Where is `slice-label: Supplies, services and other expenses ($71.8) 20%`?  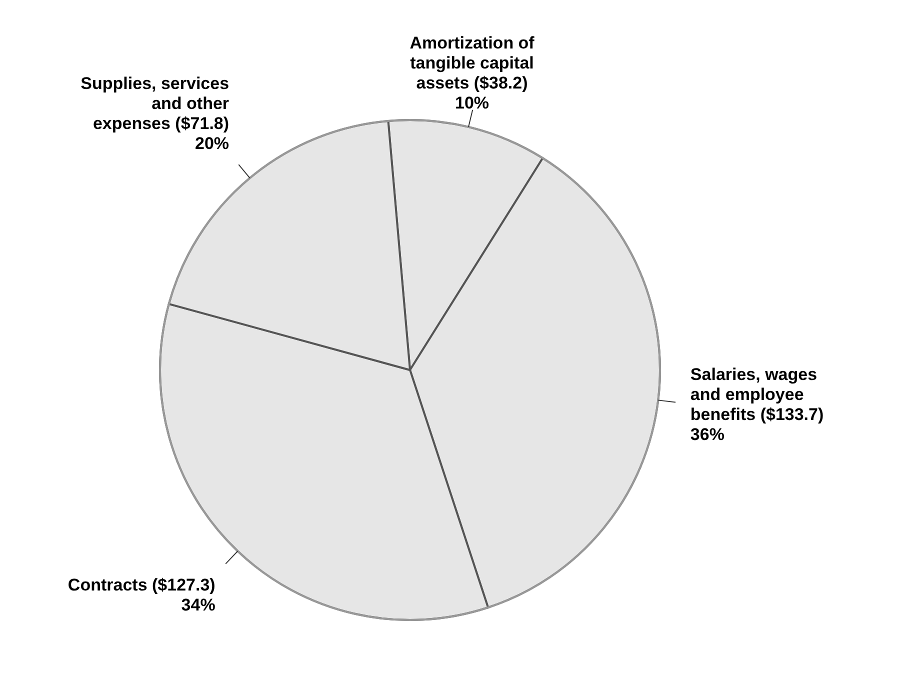
slice-label: Supplies, services and other expenses ($71.8) 20% is located at coordinates (155, 114).